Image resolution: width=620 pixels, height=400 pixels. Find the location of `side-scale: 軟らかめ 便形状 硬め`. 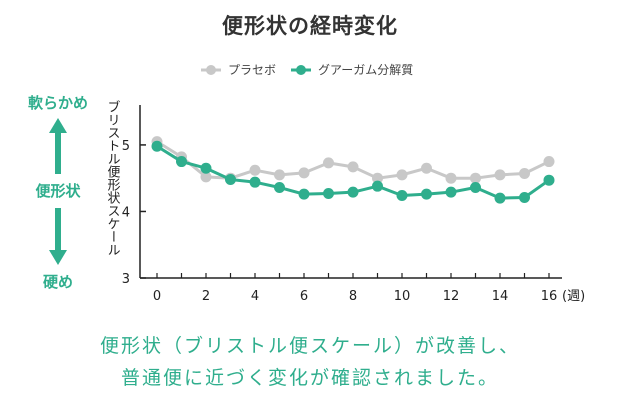

side-scale: 軟らかめ 便形状 硬め is located at coordinates (58, 192).